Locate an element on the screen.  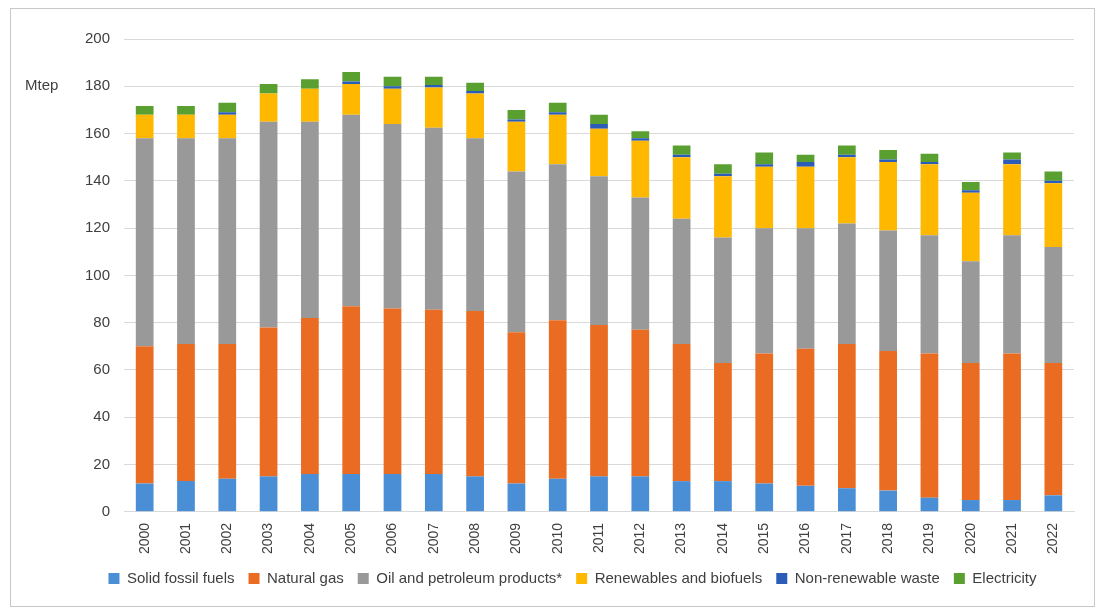
x-tick-label: 2004 is located at coordinates (308, 538).